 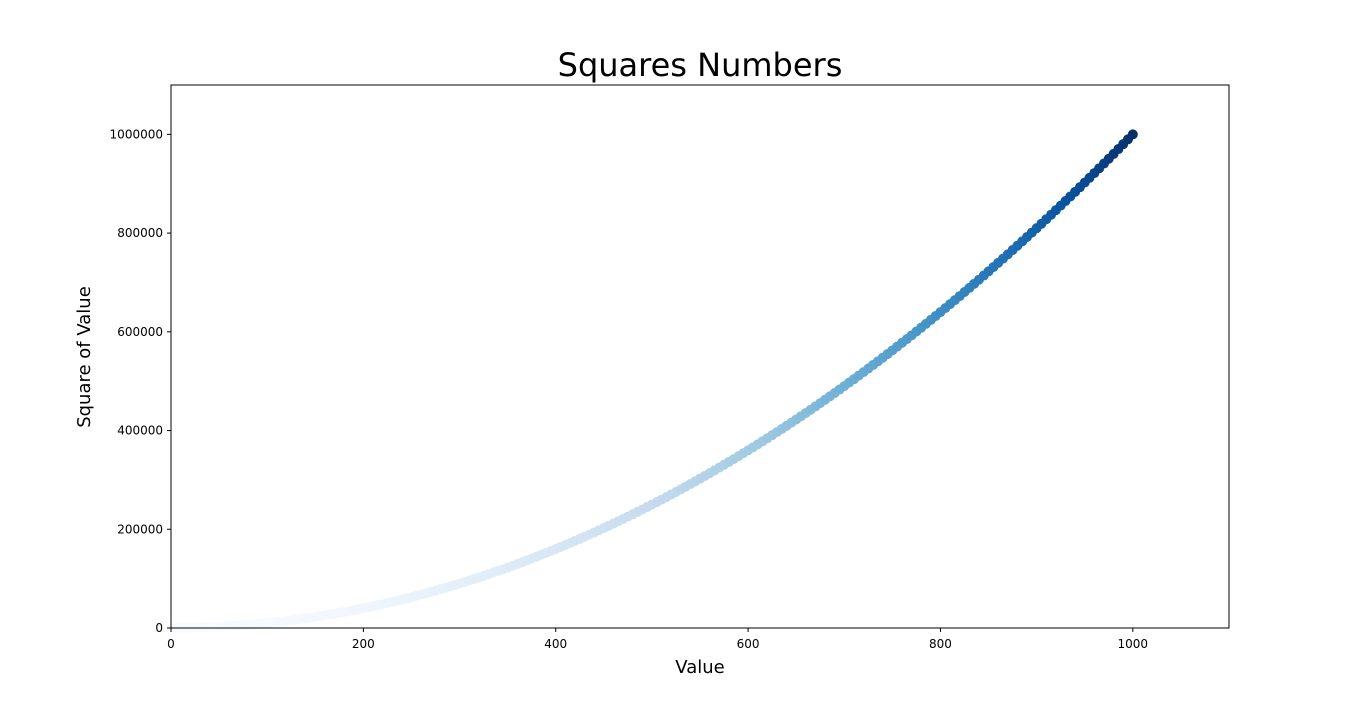 What do you see at coordinates (84, 357) in the screenshot?
I see `y-axis-label: Square of Value` at bounding box center [84, 357].